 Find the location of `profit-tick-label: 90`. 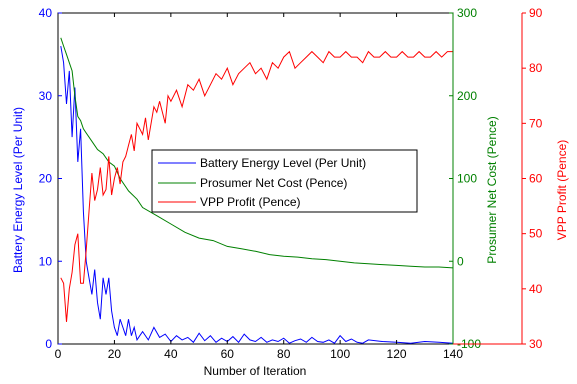

profit-tick-label: 90 is located at coordinates (536, 13).